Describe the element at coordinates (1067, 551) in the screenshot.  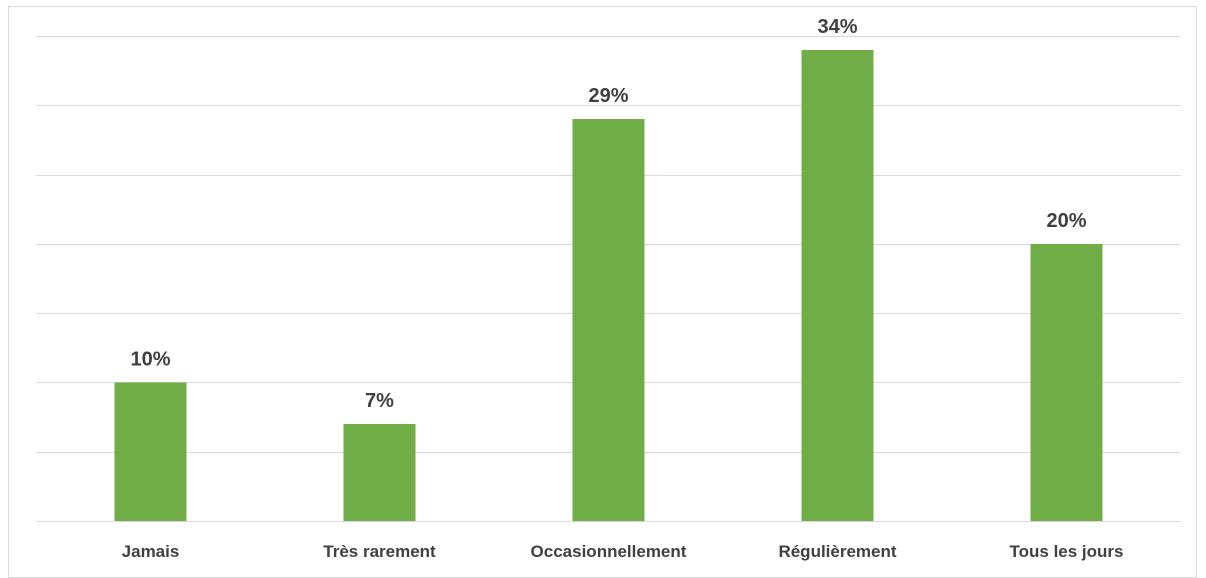
I see `category-label: Tous les jours` at that location.